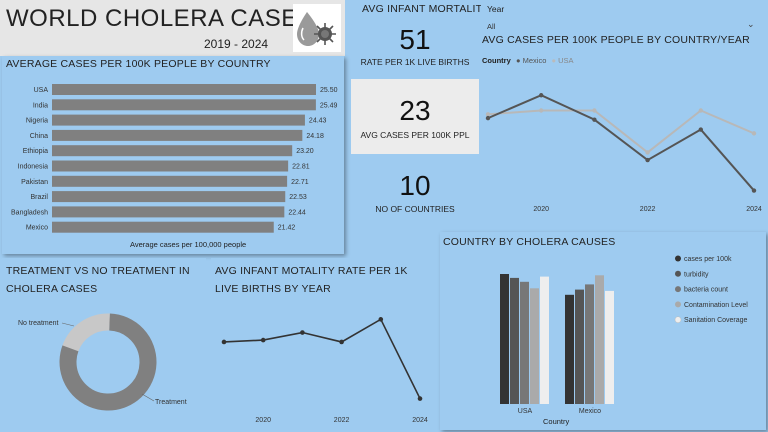 The width and height of the screenshot is (768, 432). I want to click on bar-value-label: 21.42, so click(287, 228).